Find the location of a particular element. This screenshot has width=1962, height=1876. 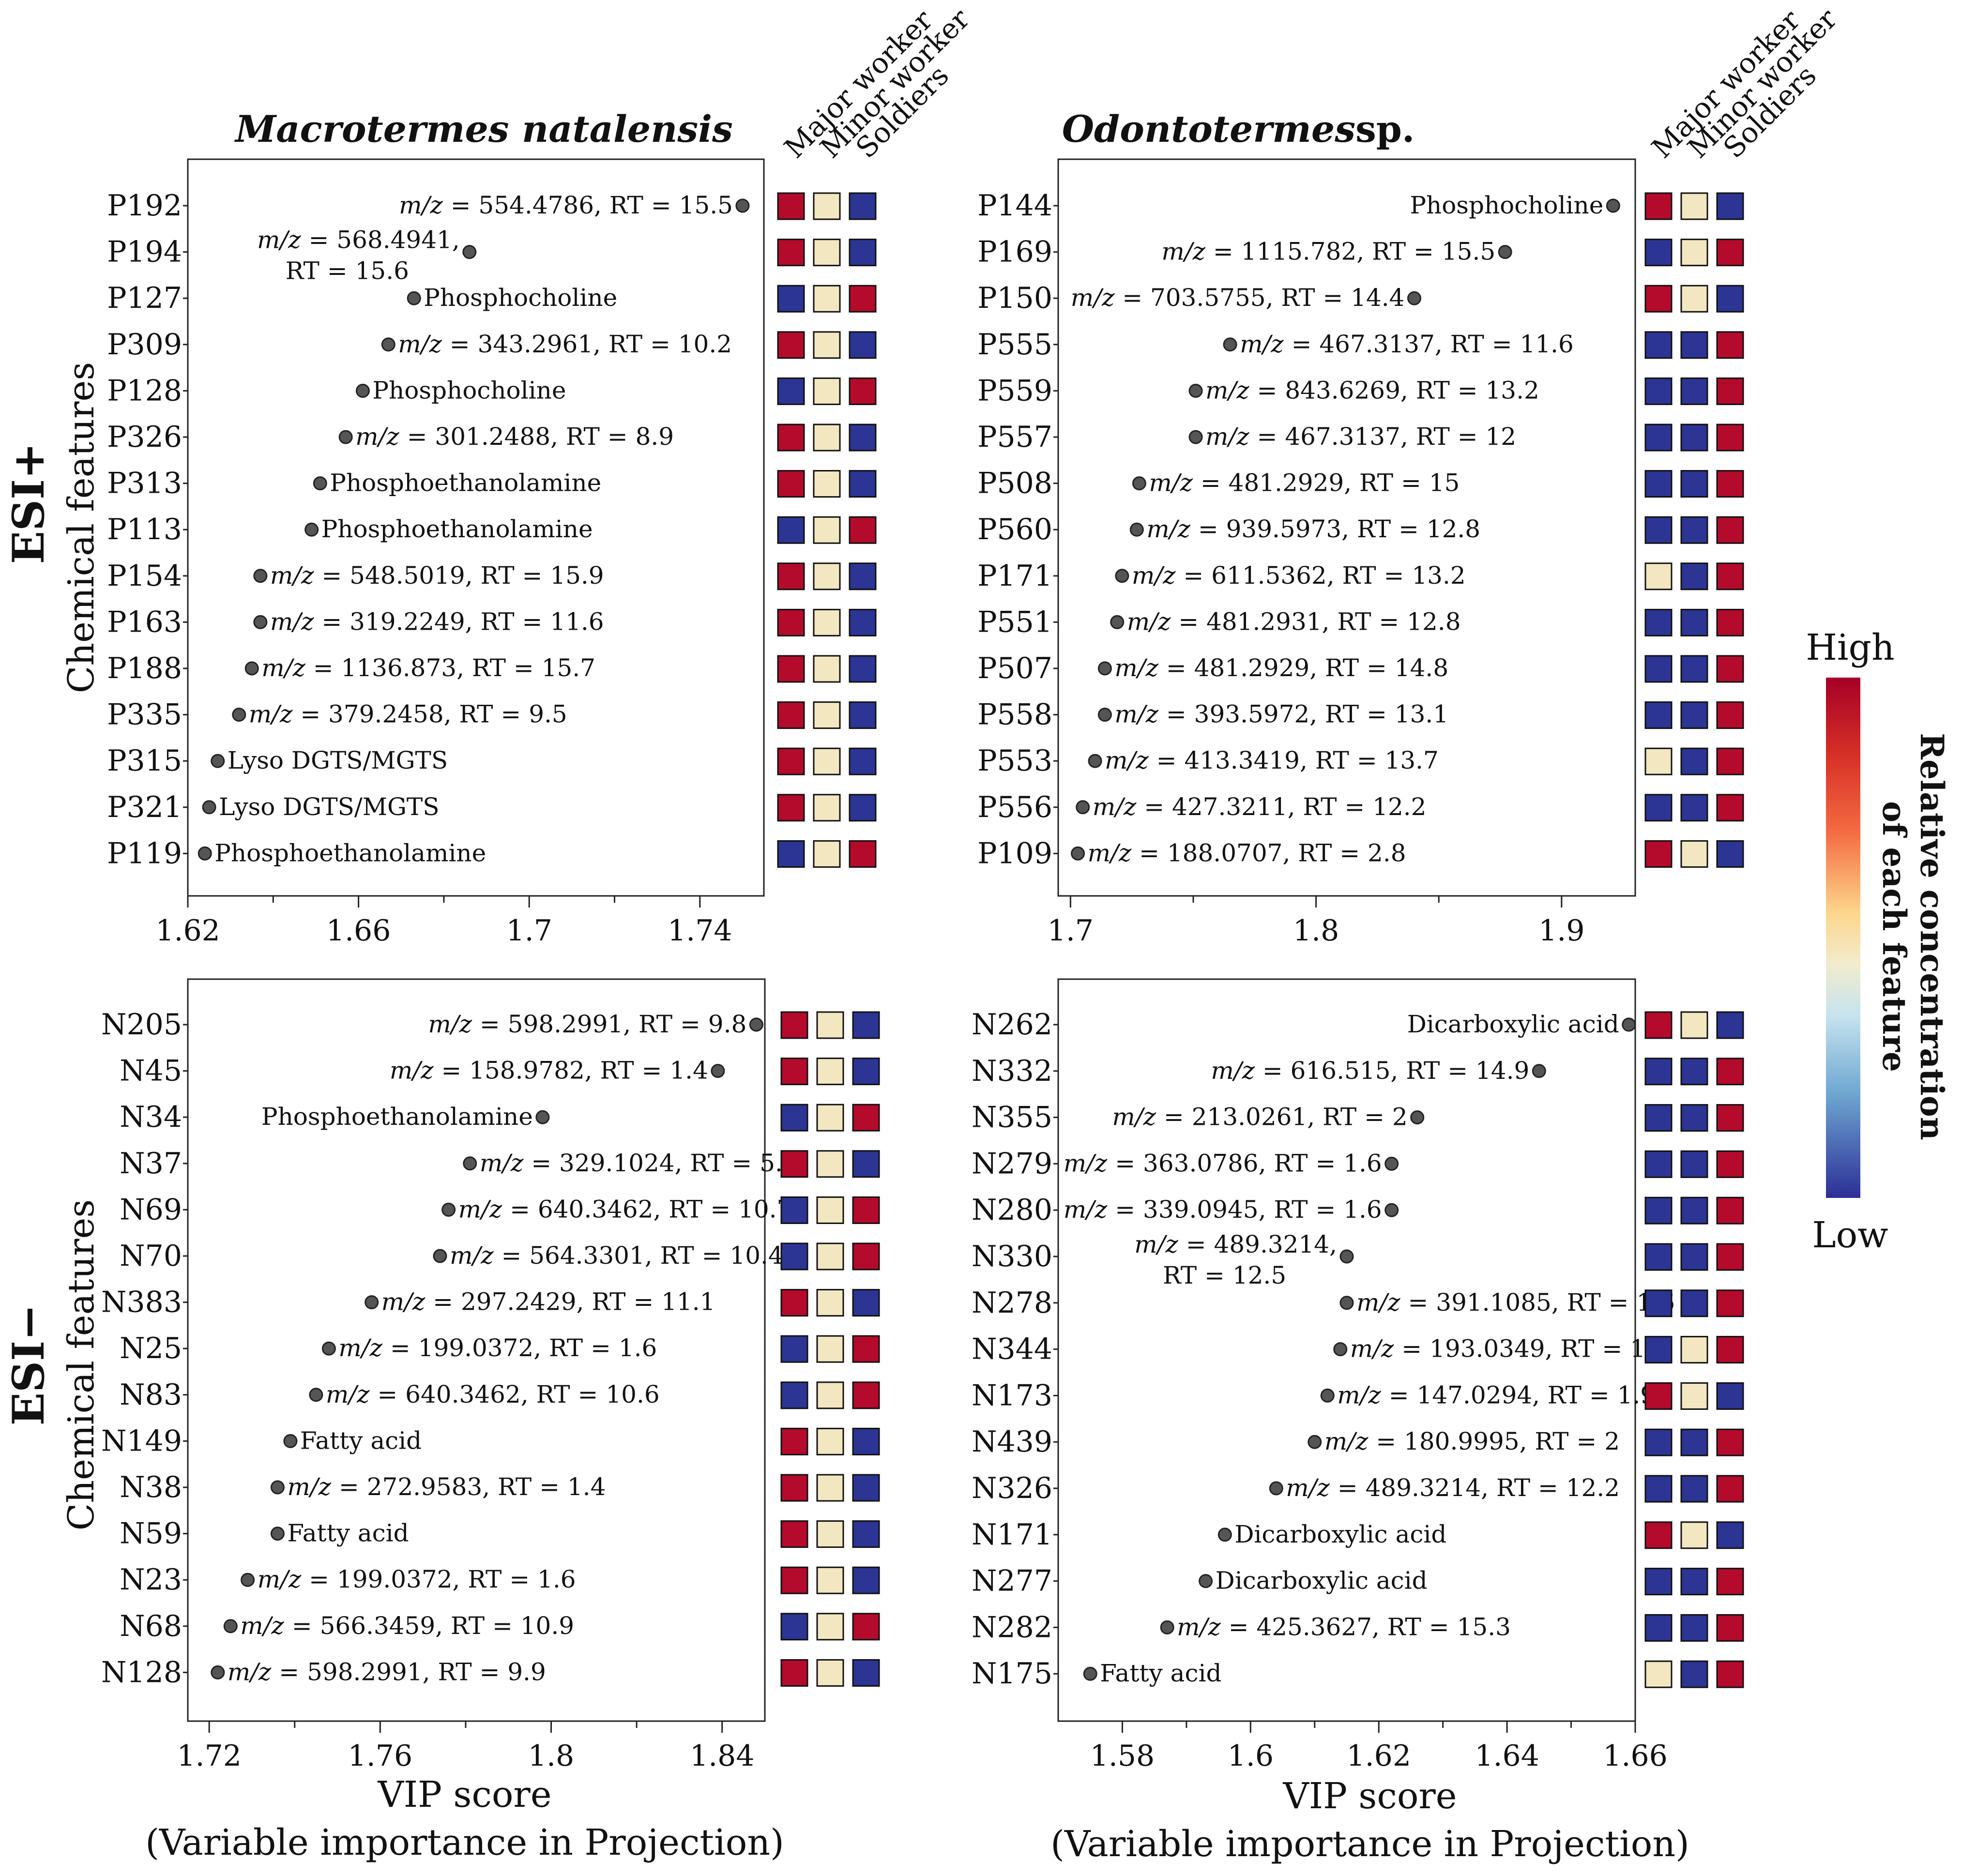

feature-id: N280 is located at coordinates (1012, 1210).